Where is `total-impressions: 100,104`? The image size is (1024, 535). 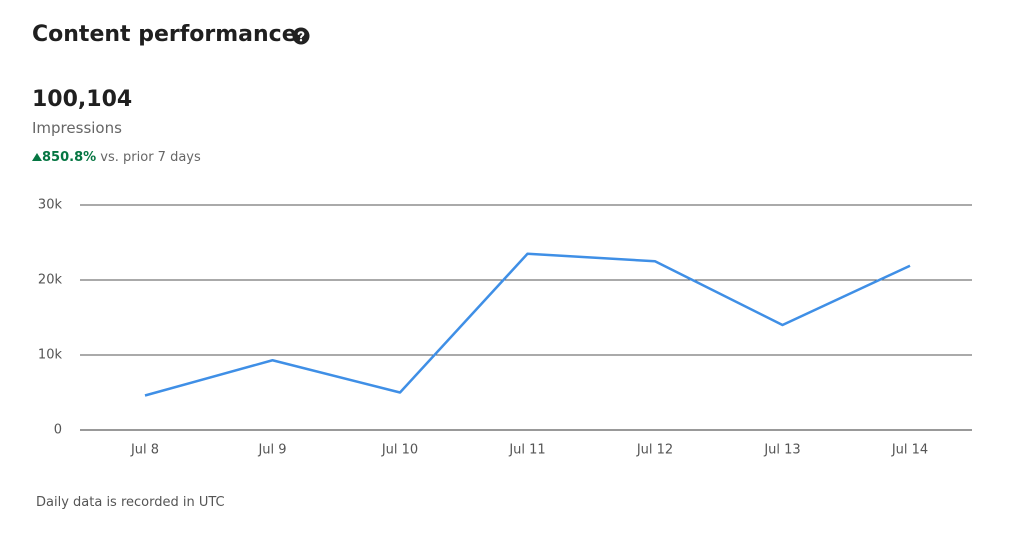 total-impressions: 100,104 is located at coordinates (82, 99).